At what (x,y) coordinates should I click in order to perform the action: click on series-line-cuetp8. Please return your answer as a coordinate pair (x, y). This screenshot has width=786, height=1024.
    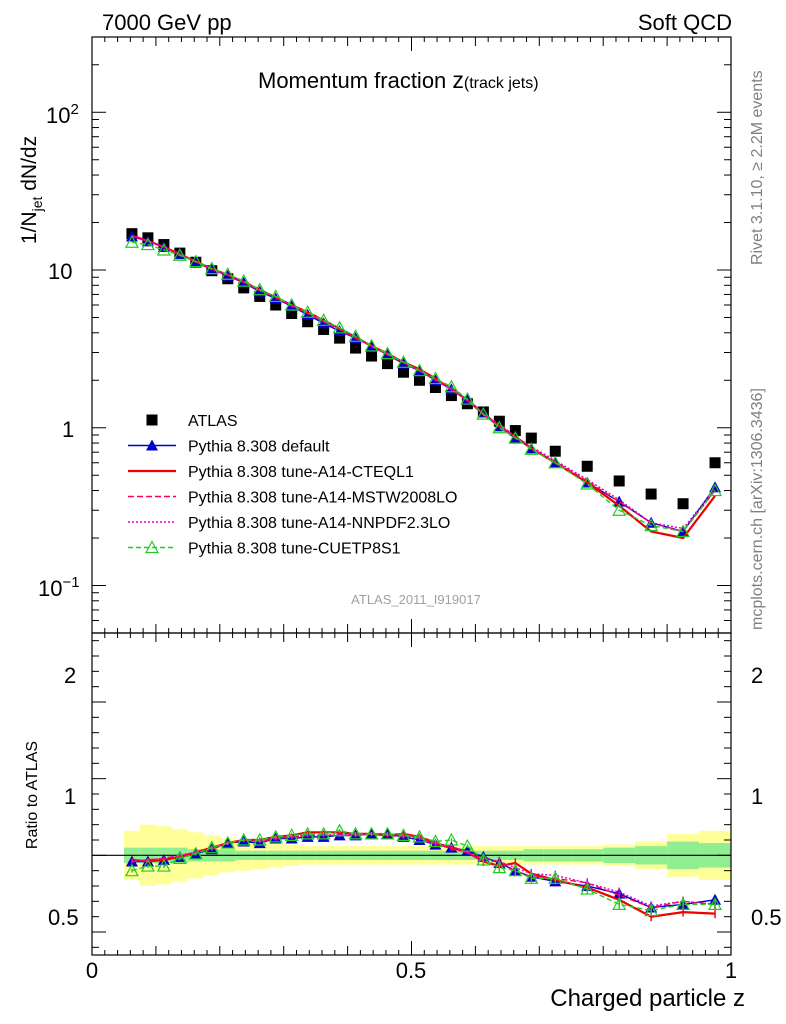
    Looking at the image, I should click on (423, 871).